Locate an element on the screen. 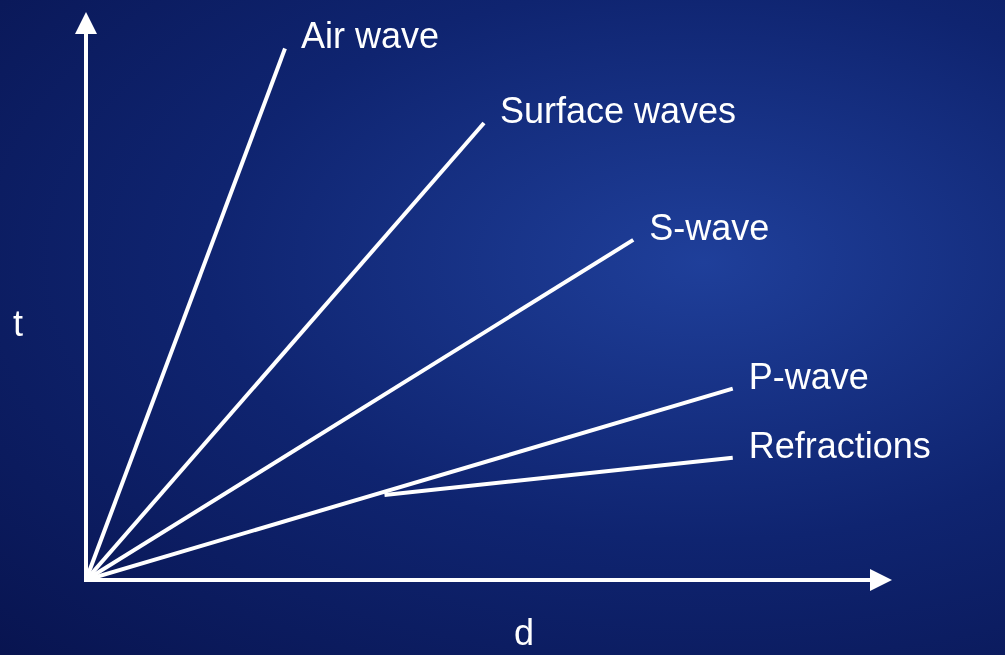 The width and height of the screenshot is (1005, 655). series-label: P-wave is located at coordinates (808, 376).